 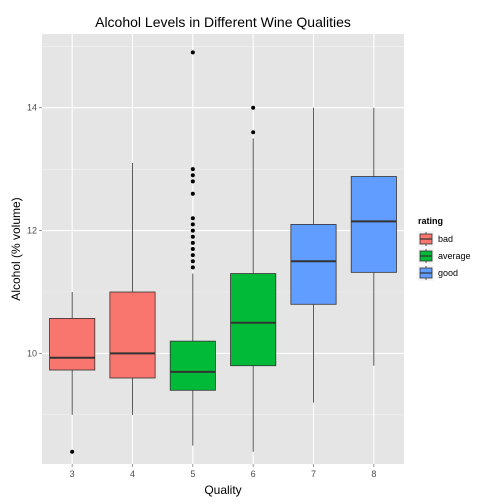 I want to click on legend: rating bad average good, so click(x=444, y=249).